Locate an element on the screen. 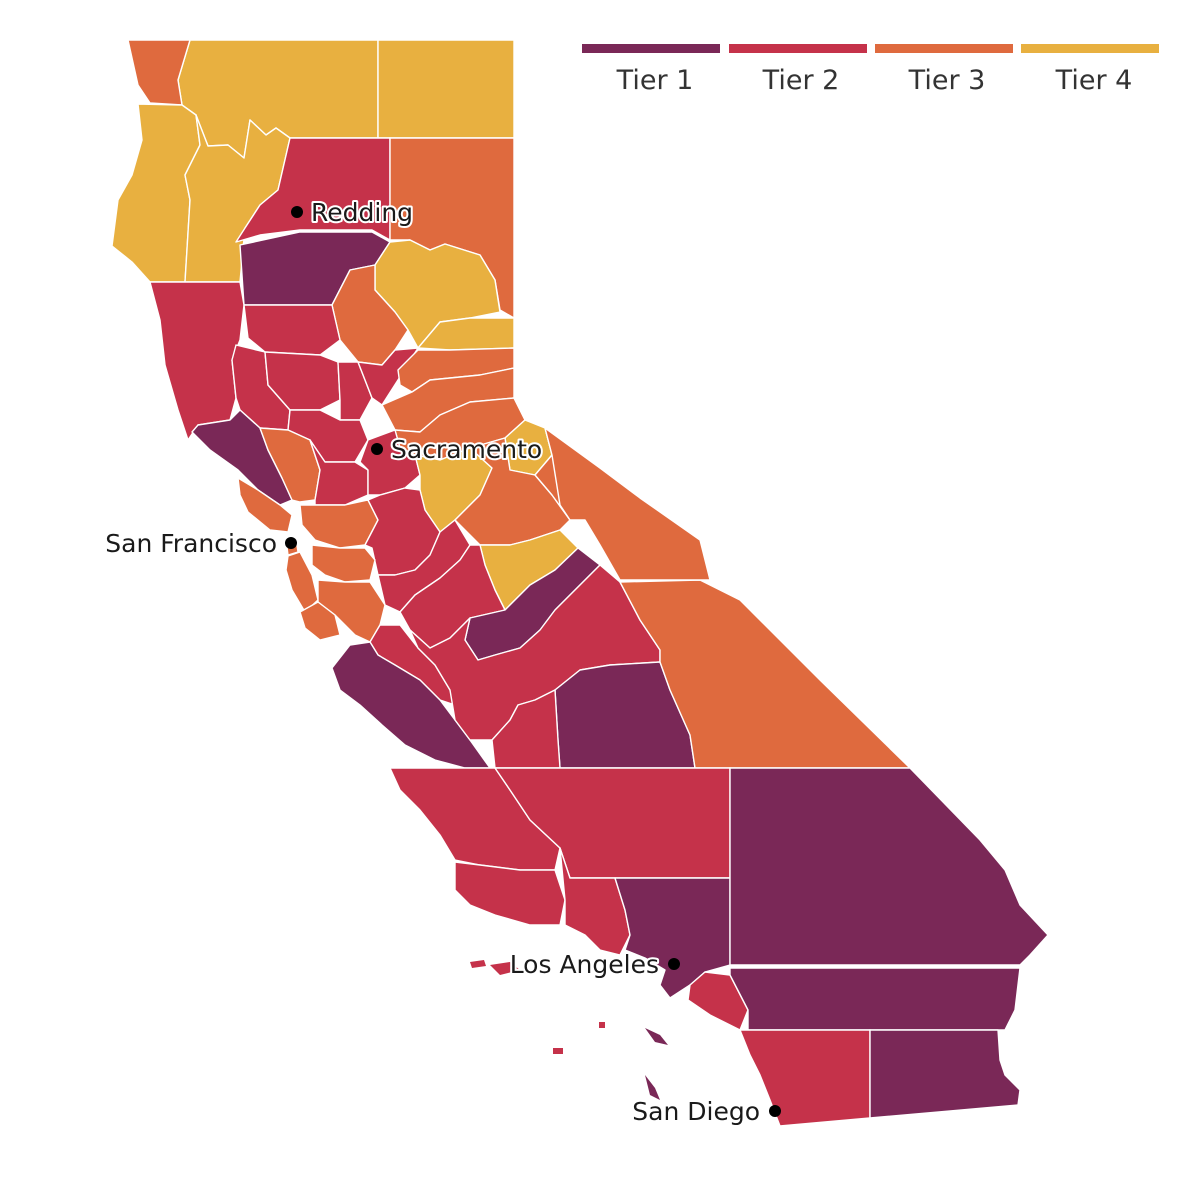 The width and height of the screenshot is (1200, 1202). city-redding: Redding is located at coordinates (353, 212).